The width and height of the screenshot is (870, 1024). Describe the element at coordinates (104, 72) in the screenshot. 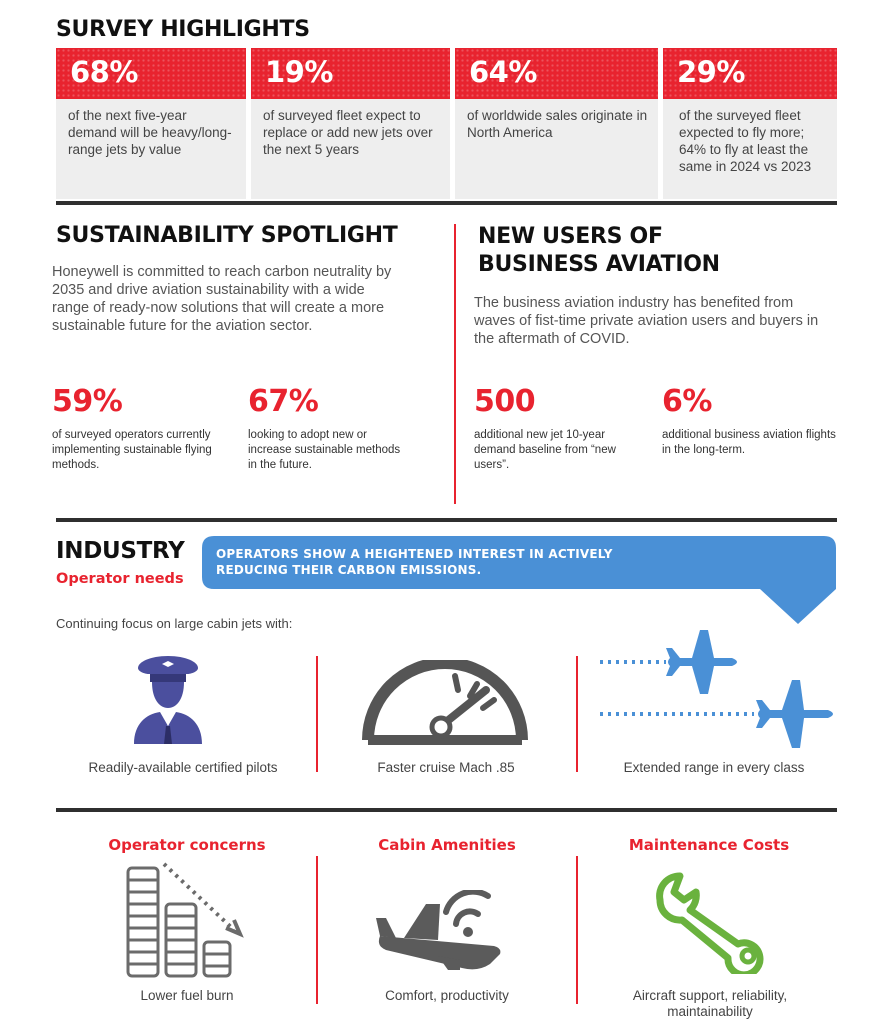

I see `stat-value: 68%` at that location.